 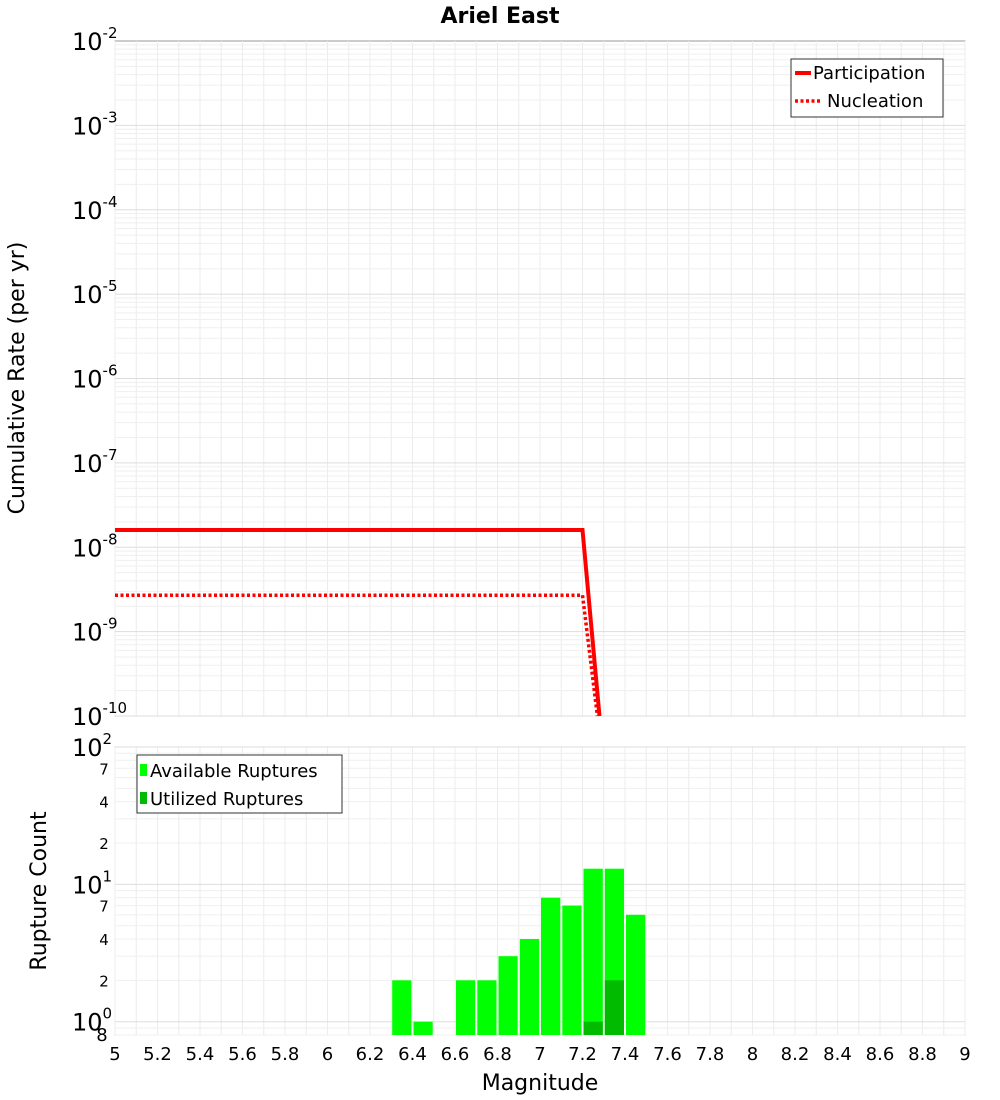 What do you see at coordinates (17, 378) in the screenshot?
I see `top-y-axis-label: Cumulative Rate (per yr)` at bounding box center [17, 378].